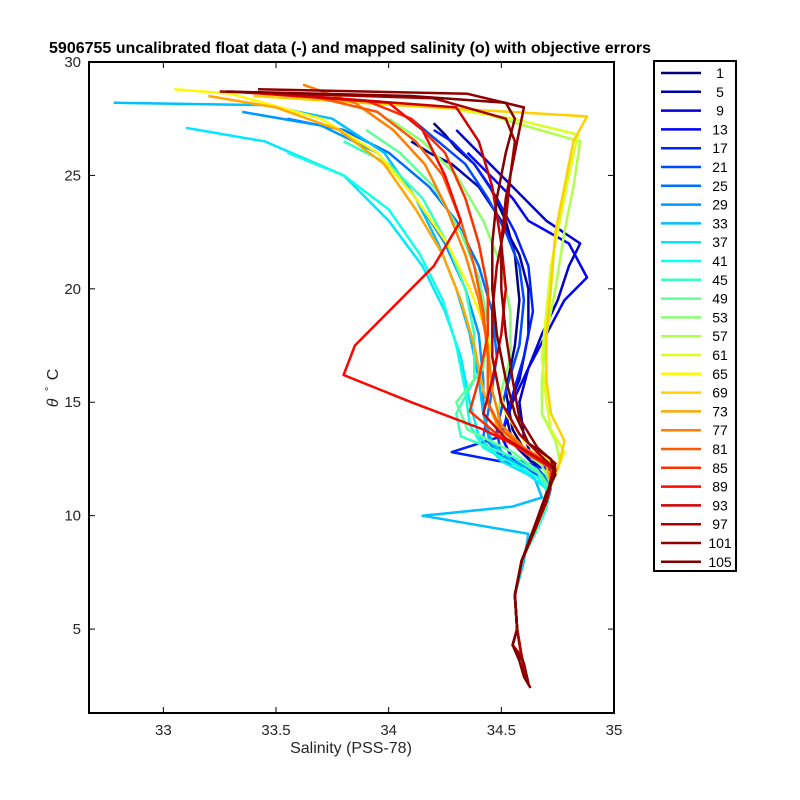 This screenshot has height=800, width=800. What do you see at coordinates (720, 393) in the screenshot?
I see `legend-label-69: 69` at bounding box center [720, 393].